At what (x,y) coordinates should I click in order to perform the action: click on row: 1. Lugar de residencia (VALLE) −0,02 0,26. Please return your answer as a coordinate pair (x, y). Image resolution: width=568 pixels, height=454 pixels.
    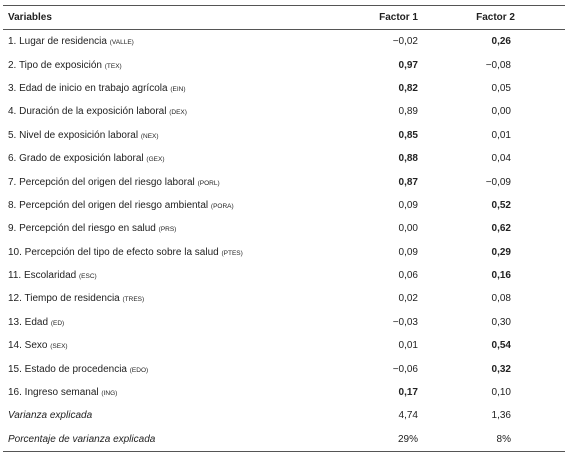
    Looking at the image, I should click on (284, 42).